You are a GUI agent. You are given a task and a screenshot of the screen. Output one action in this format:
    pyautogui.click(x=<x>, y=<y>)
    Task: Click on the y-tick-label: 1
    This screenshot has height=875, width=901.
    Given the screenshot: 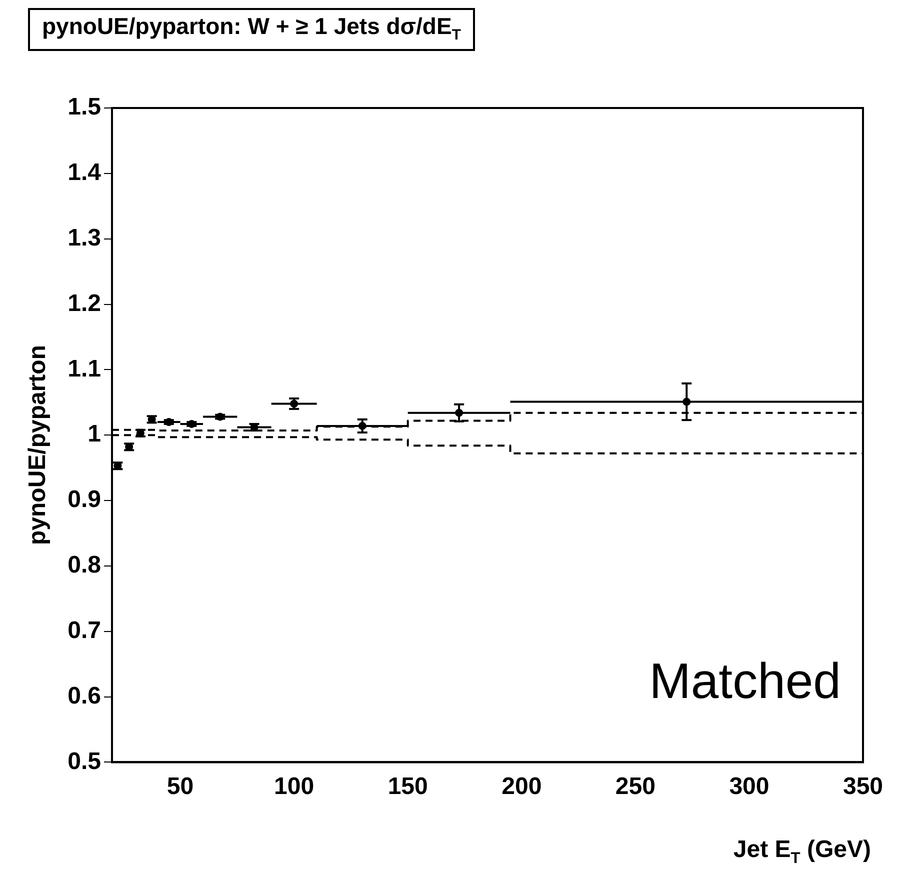 What is the action you would take?
    pyautogui.click(x=94, y=434)
    